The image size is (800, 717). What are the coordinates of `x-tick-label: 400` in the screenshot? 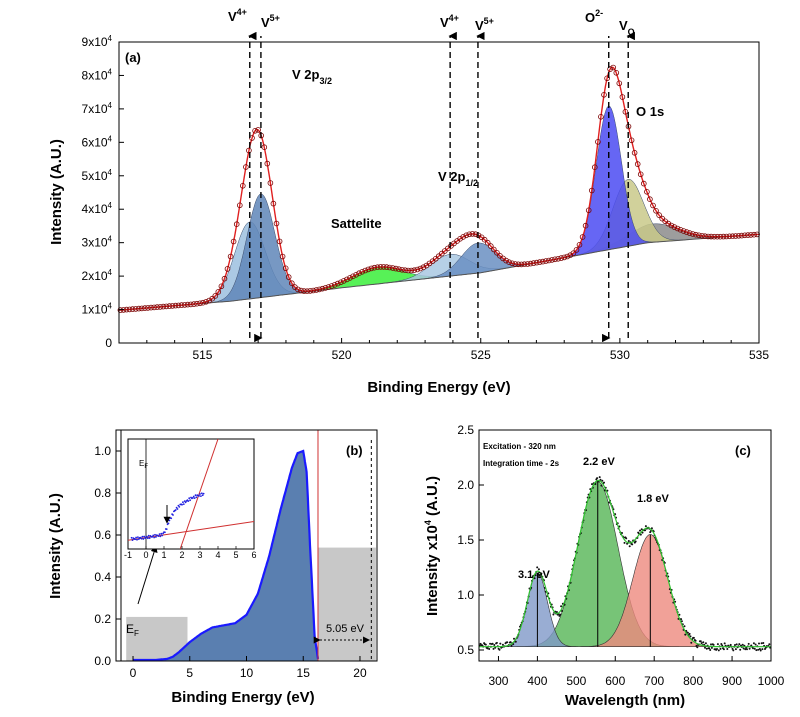 It's located at (537, 681).